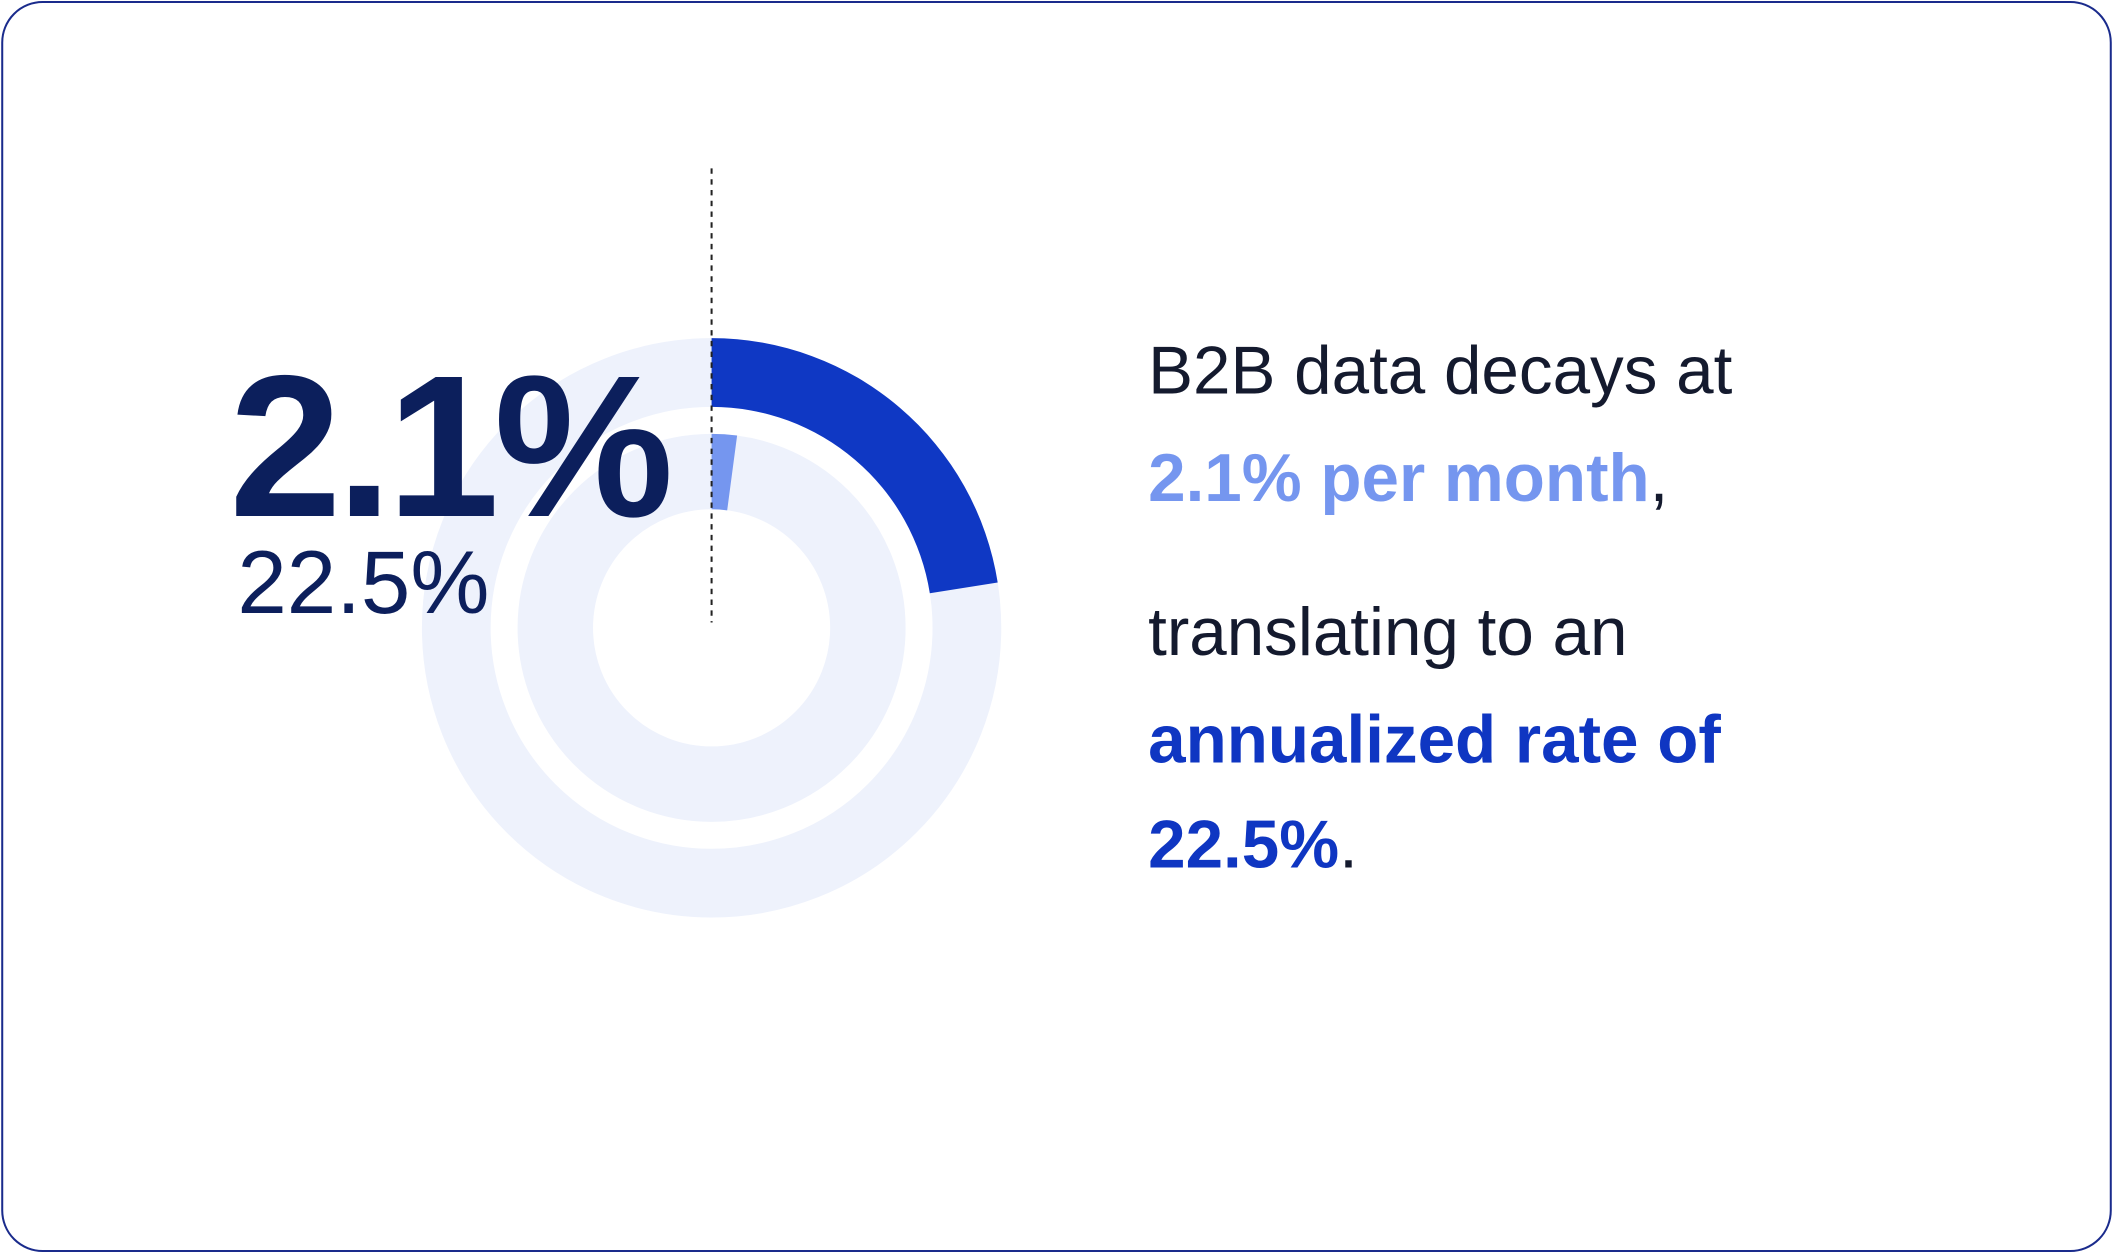  What do you see at coordinates (449, 446) in the screenshot?
I see `big-value-label: 2.1%` at bounding box center [449, 446].